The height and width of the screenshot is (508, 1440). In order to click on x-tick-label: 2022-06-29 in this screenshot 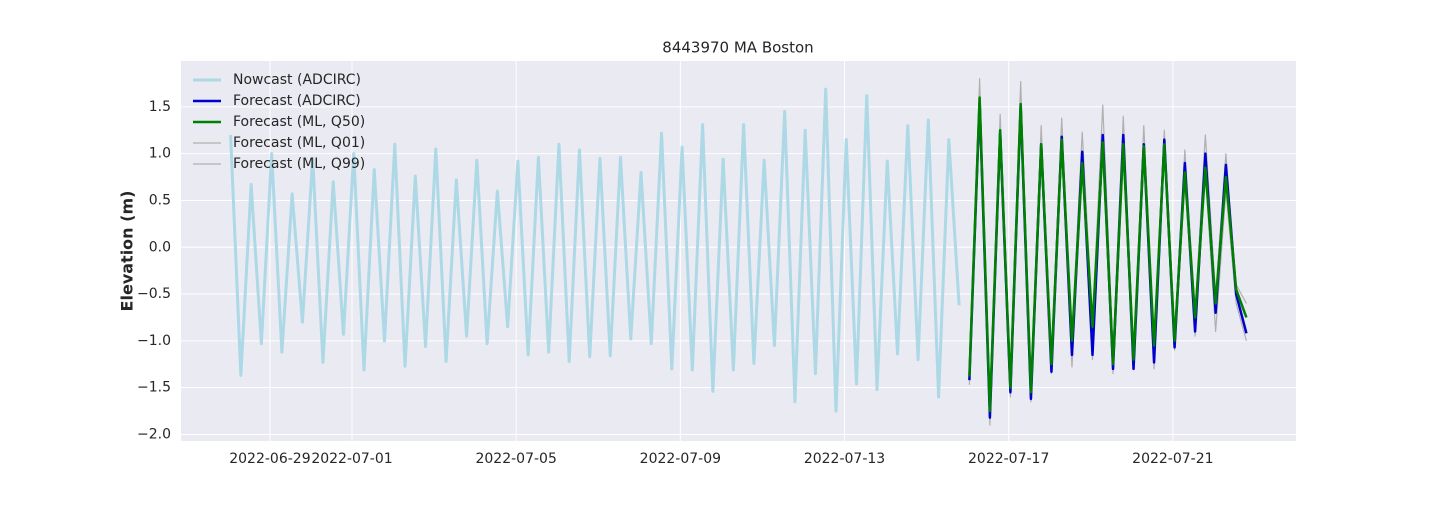, I will do `click(269, 459)`.